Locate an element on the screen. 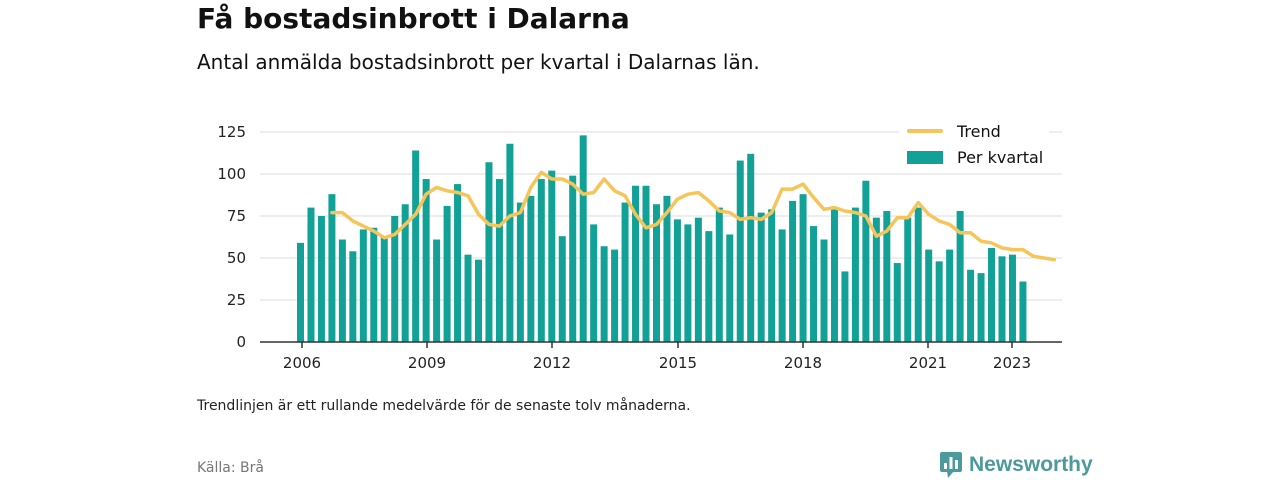  newsworthy-logo: Newsworthy is located at coordinates (1016, 465).